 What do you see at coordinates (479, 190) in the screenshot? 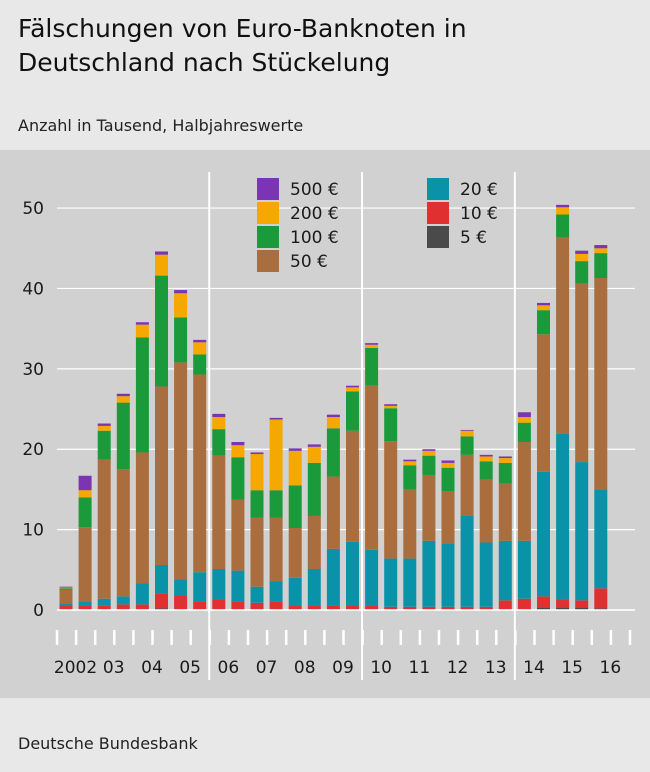
I see `legend-label: 20 €` at bounding box center [479, 190].